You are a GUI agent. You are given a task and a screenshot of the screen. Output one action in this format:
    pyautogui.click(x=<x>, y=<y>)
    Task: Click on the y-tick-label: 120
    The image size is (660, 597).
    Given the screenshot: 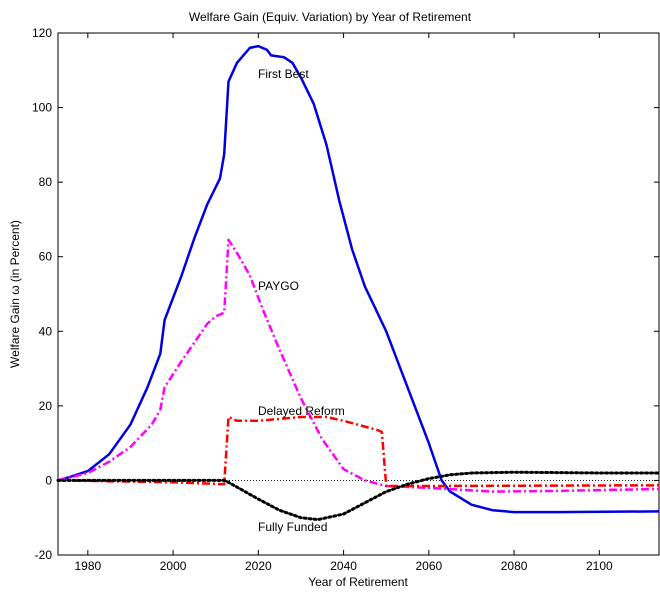 What is the action you would take?
    pyautogui.click(x=42, y=33)
    